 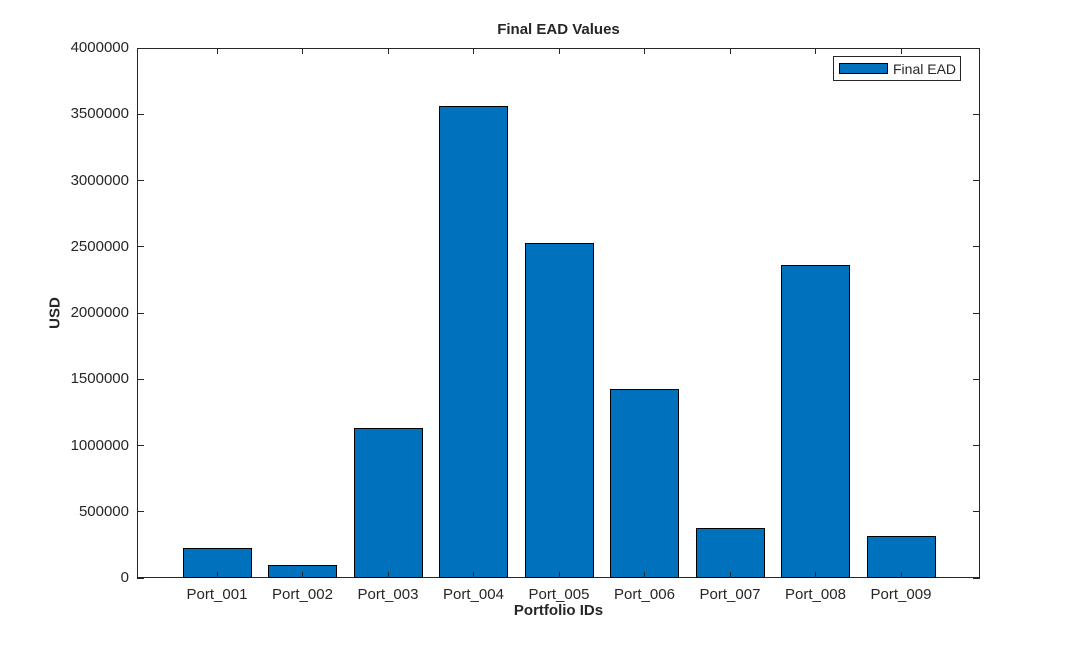 I want to click on y-tick-label: 2500000, so click(x=99, y=246).